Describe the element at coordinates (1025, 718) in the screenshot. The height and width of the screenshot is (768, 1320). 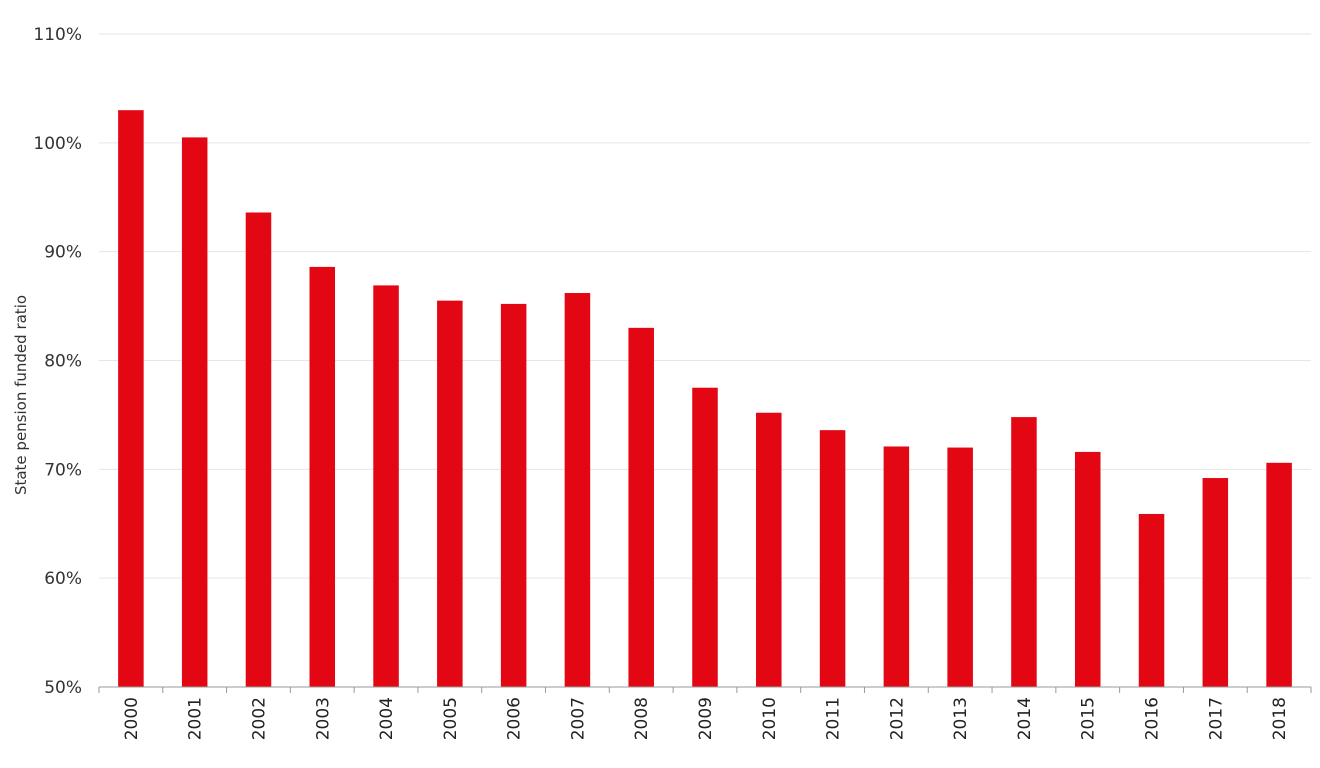
I see `x-tick-label: 2014` at that location.